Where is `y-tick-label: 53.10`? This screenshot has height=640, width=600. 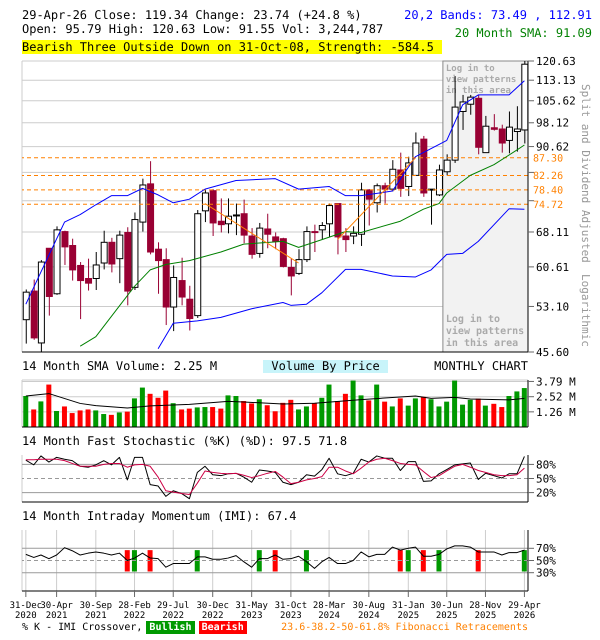
y-tick-label: 53.10 is located at coordinates (553, 307).